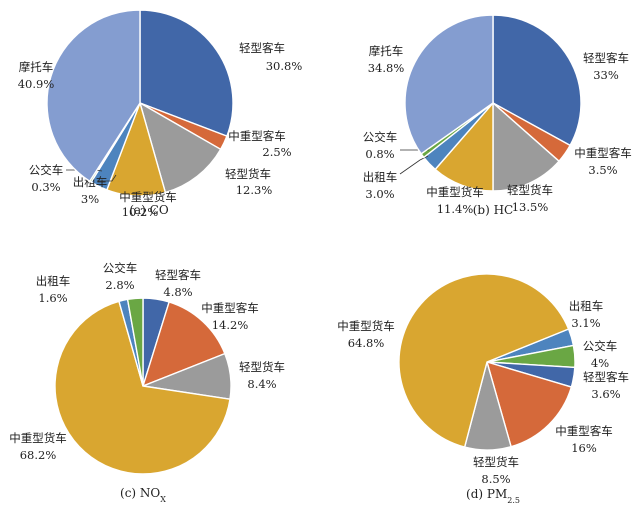 This screenshot has height=516, width=640. Describe the element at coordinates (455, 209) in the screenshot. I see `slice-percent-label: 11.4%` at that location.